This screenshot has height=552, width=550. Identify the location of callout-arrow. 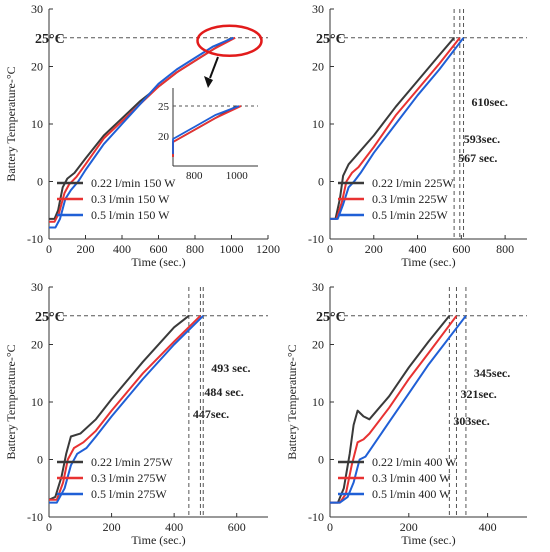
(214, 67).